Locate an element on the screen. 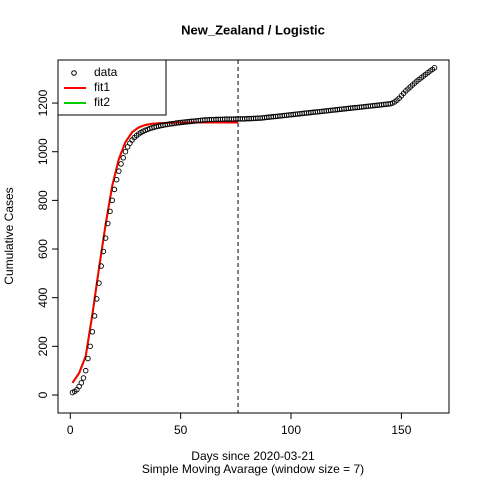 The image size is (480, 480). y-tick-label: 200 is located at coordinates (43, 346).